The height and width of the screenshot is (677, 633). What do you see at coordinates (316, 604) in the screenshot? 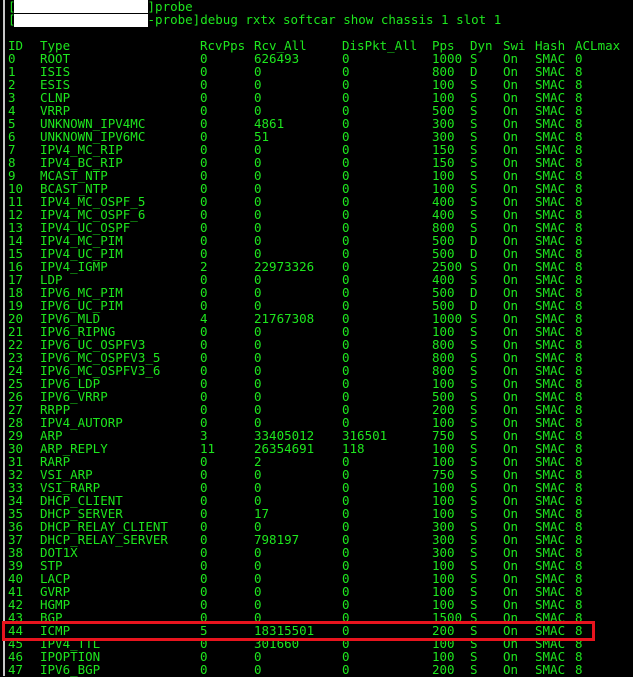
I see `table-row: 42 HGMP 0 0 0 100 S On SMAC 8` at bounding box center [316, 604].